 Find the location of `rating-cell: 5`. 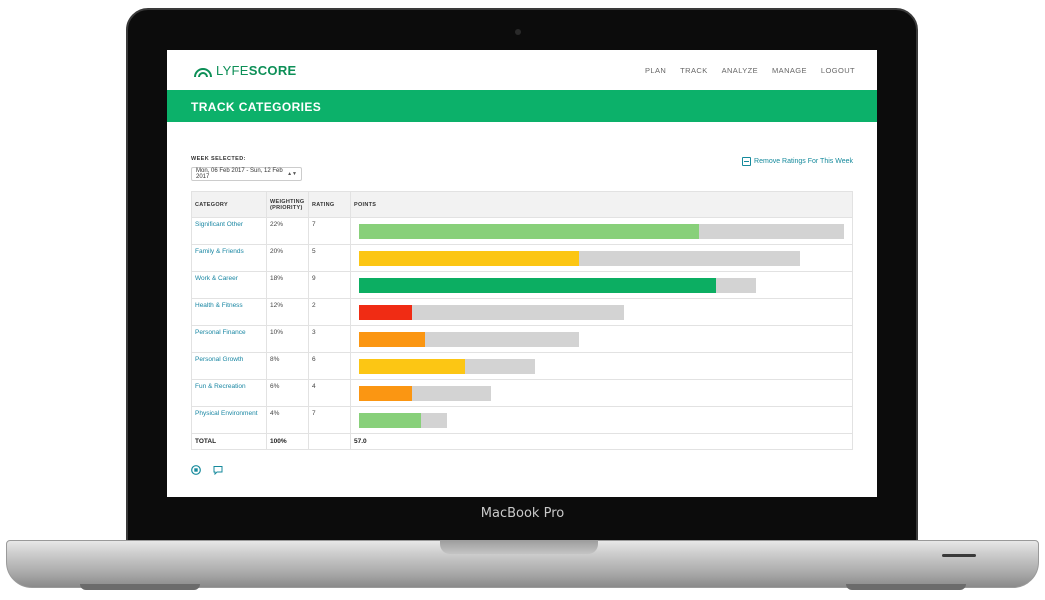

rating-cell: 5 is located at coordinates (329, 258).